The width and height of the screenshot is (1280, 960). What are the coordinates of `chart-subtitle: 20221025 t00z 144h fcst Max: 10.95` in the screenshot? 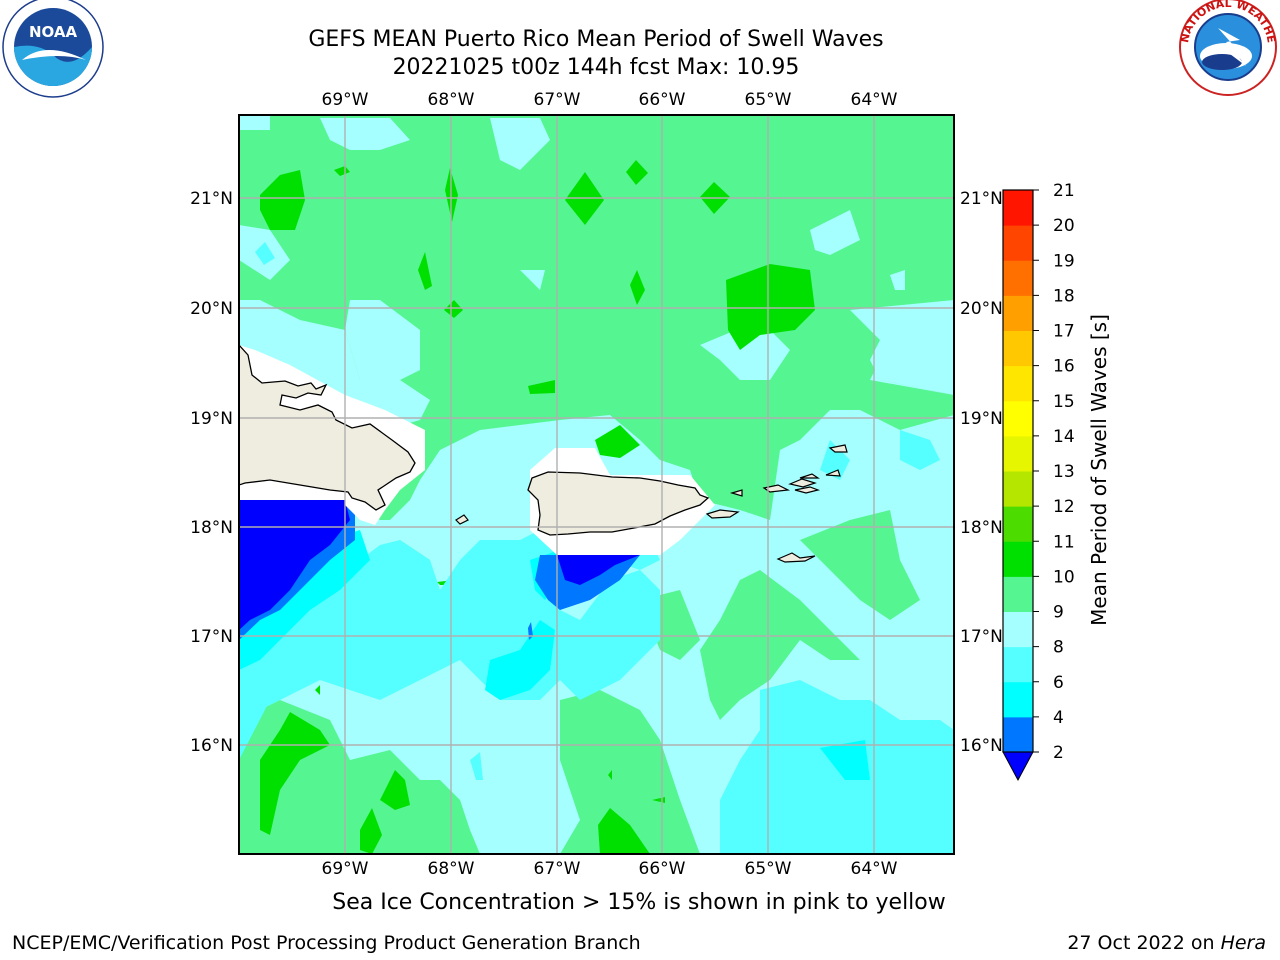 It's located at (596, 67).